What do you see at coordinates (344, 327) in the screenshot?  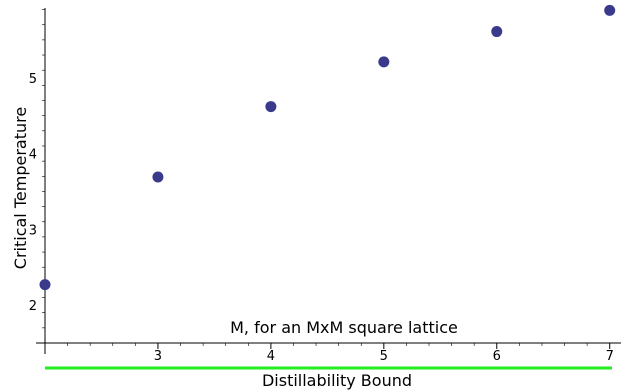 I see `lattice-annotation: M, for an MxM square lattice` at bounding box center [344, 327].